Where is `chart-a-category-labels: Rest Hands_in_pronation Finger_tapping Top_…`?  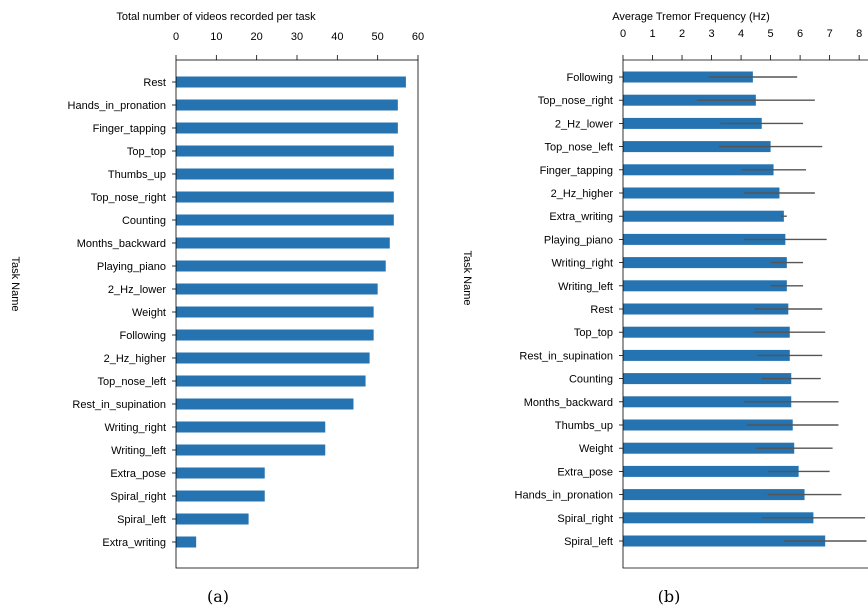
chart-a-category-labels: Rest Hands_in_pronation Finger_tapping Top_… is located at coordinates (122, 313).